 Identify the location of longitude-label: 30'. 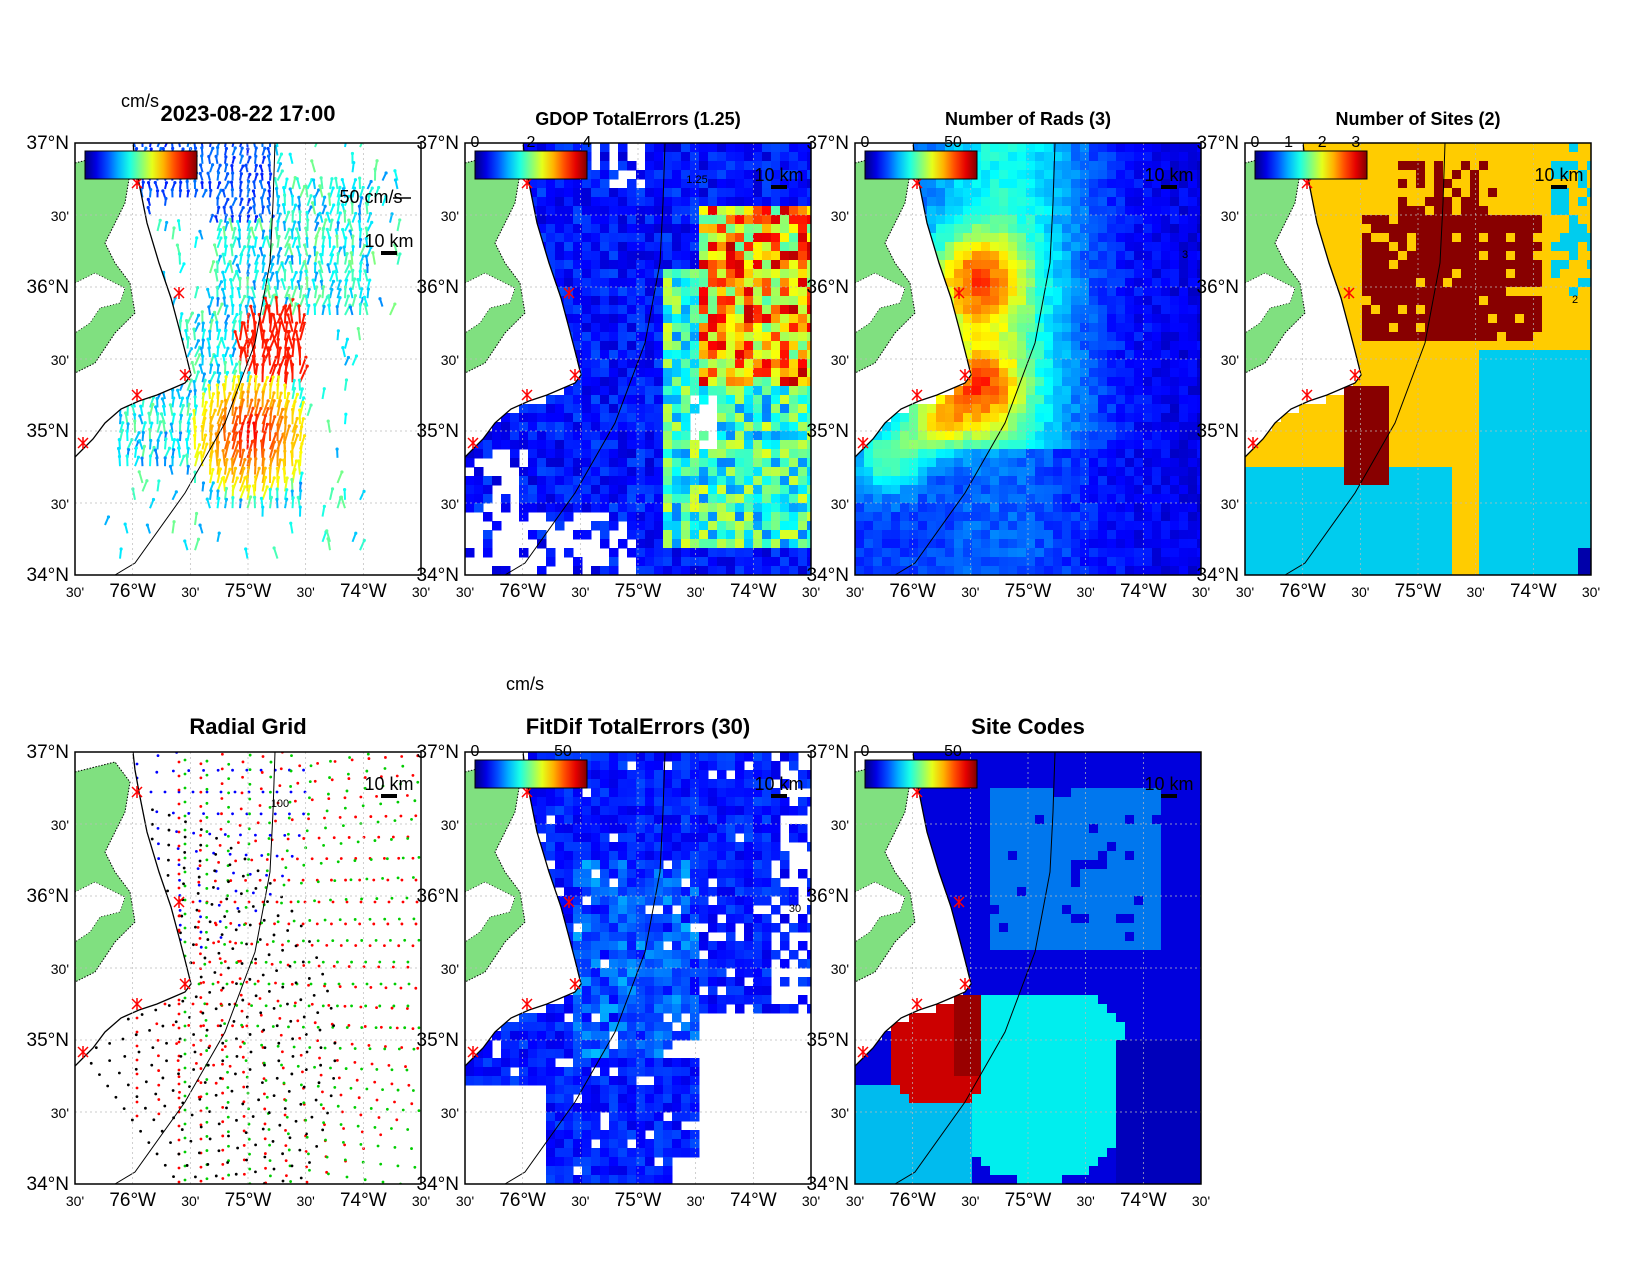
(580, 592).